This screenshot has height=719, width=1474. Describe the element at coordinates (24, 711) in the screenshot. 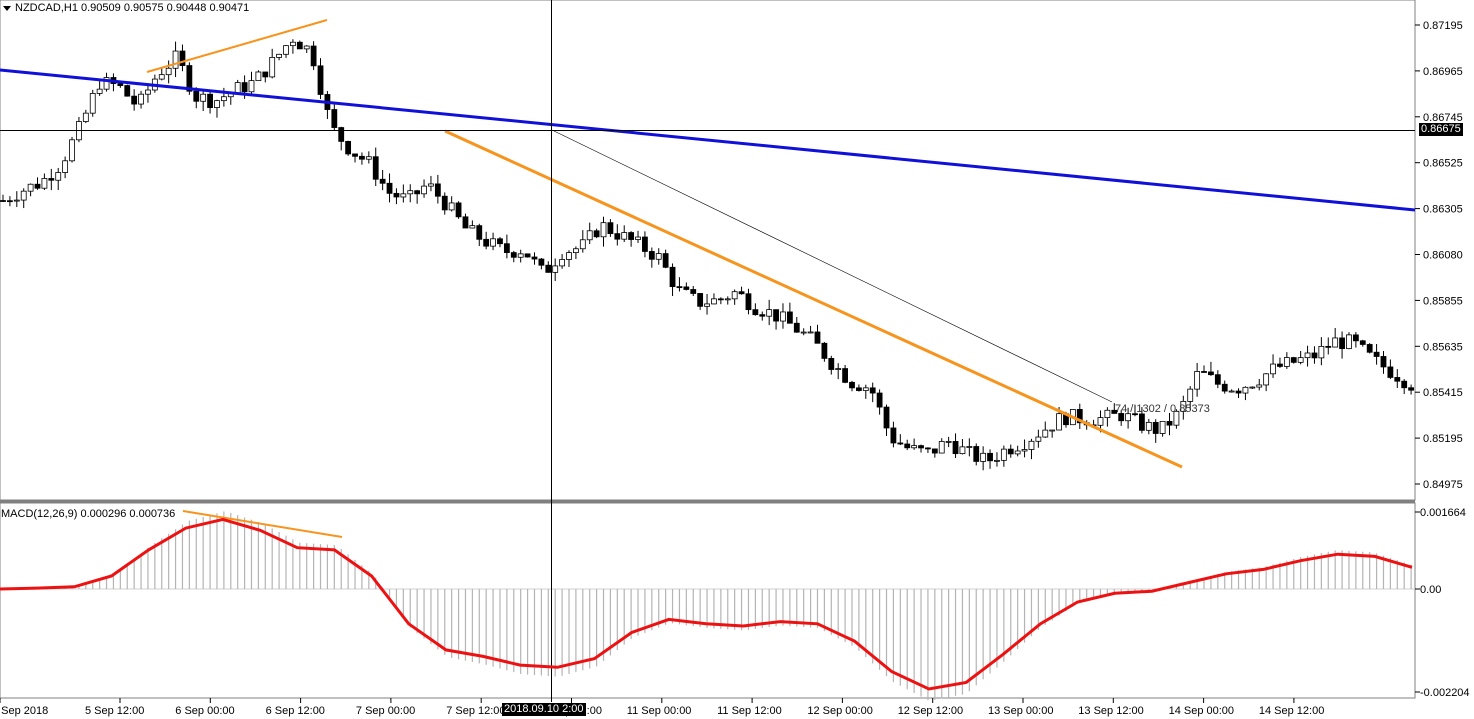

I see `time-tick-label: 5 Sep 2018` at that location.